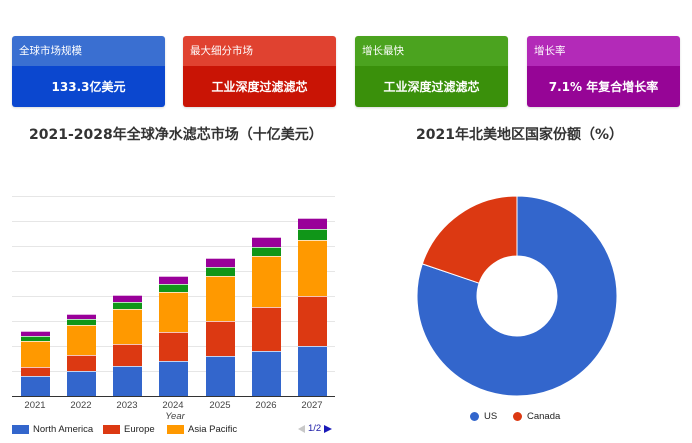  What do you see at coordinates (491, 416) in the screenshot?
I see `legend-label: US` at bounding box center [491, 416].